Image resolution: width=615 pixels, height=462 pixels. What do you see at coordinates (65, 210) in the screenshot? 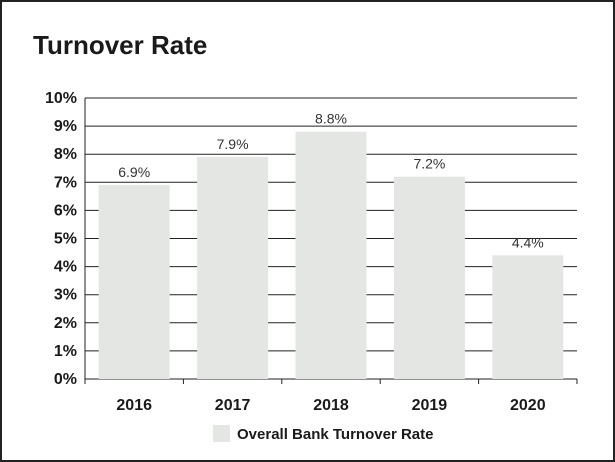
I see `y-tick-label: 6%` at bounding box center [65, 210].